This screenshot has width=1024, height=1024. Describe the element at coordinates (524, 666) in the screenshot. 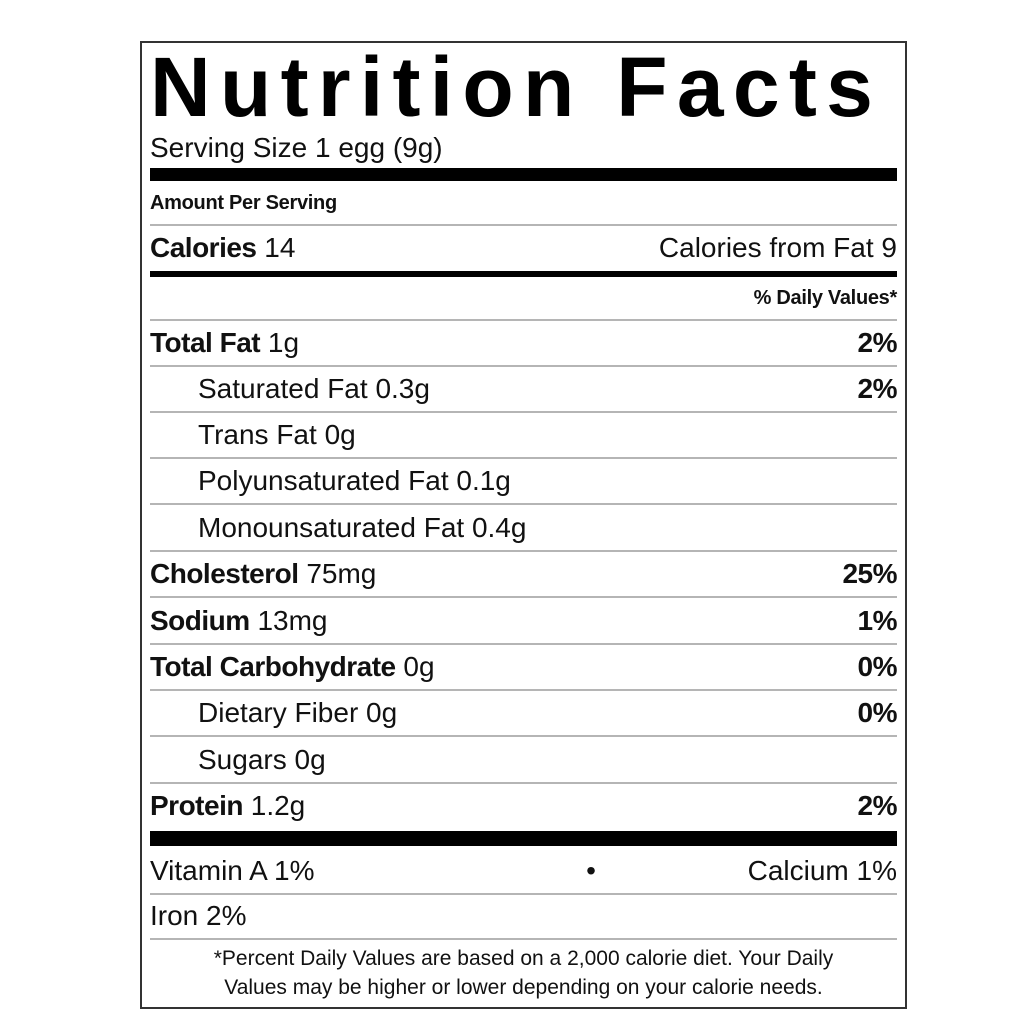

I see `nutrient-row: Total Carbohydrate 0g 0%` at that location.